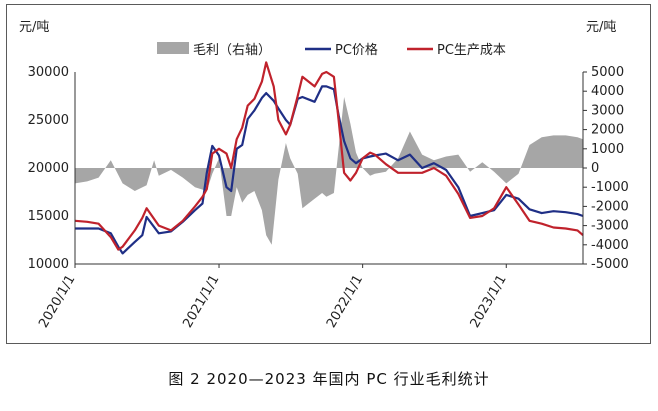 This screenshot has width=658, height=411. What do you see at coordinates (329, 379) in the screenshot?
I see `figure-caption: 图 2 2020—2023 年国内 PC 行业毛利统计` at bounding box center [329, 379].